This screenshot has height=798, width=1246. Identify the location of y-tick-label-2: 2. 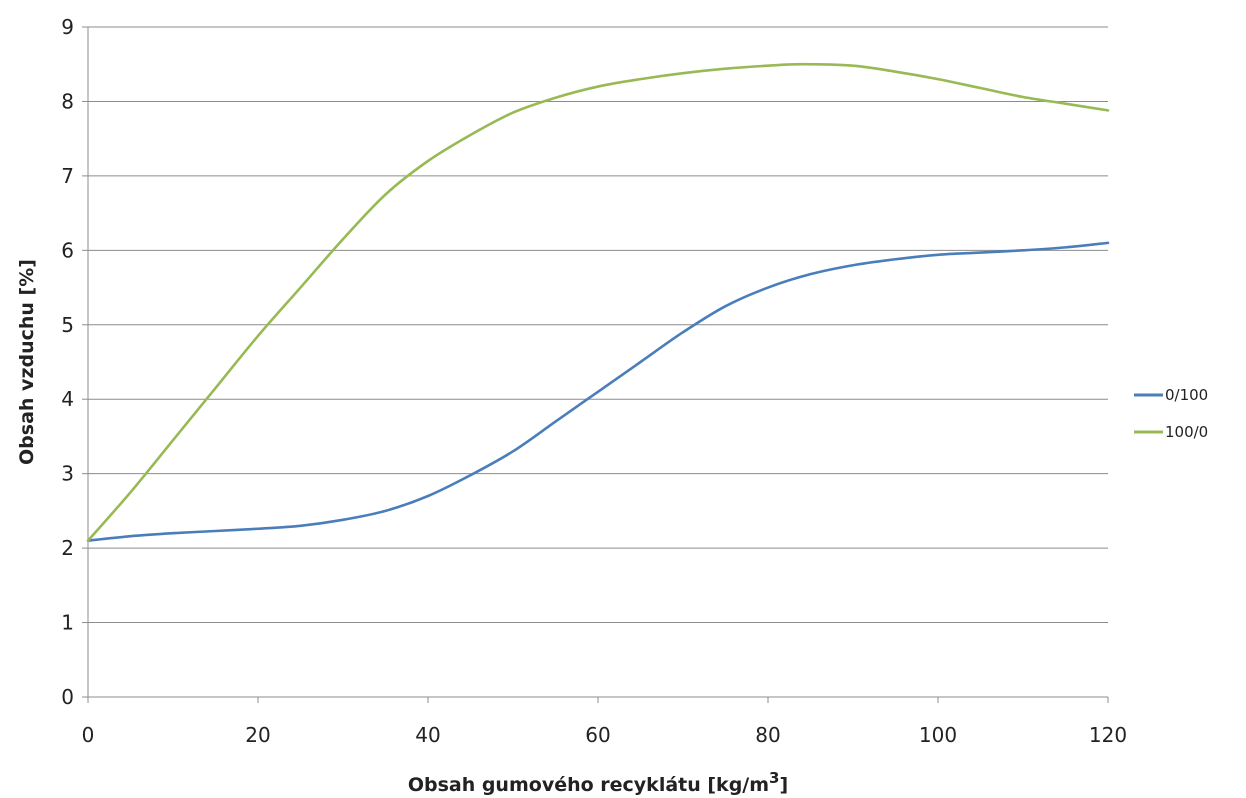
(67, 548).